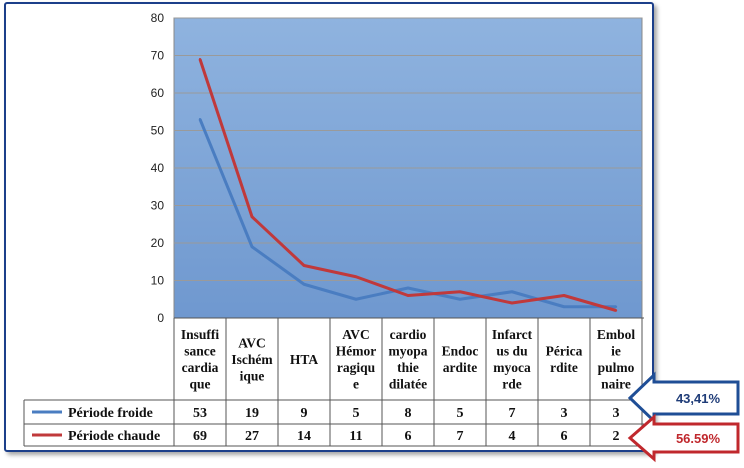 The image size is (744, 468). What do you see at coordinates (698, 438) in the screenshot?
I see `callout-percentage: 56.59%` at bounding box center [698, 438].